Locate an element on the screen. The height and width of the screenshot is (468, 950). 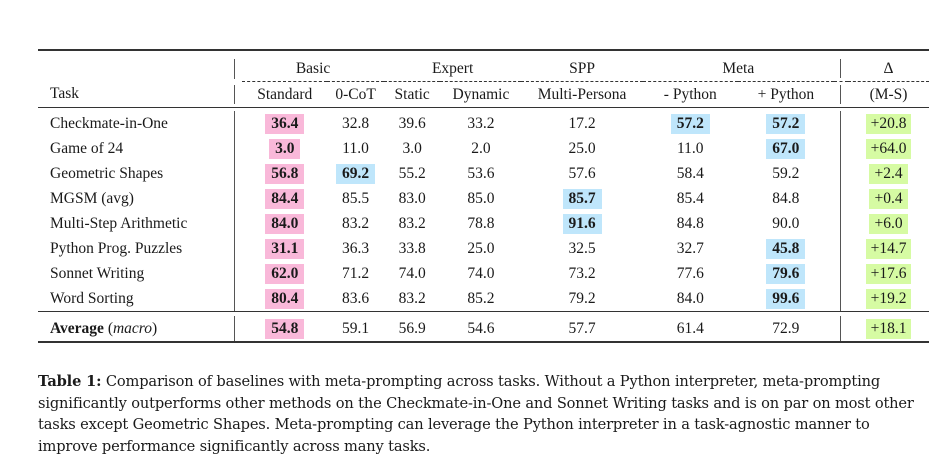
group-meta: Meta is located at coordinates (738, 69).